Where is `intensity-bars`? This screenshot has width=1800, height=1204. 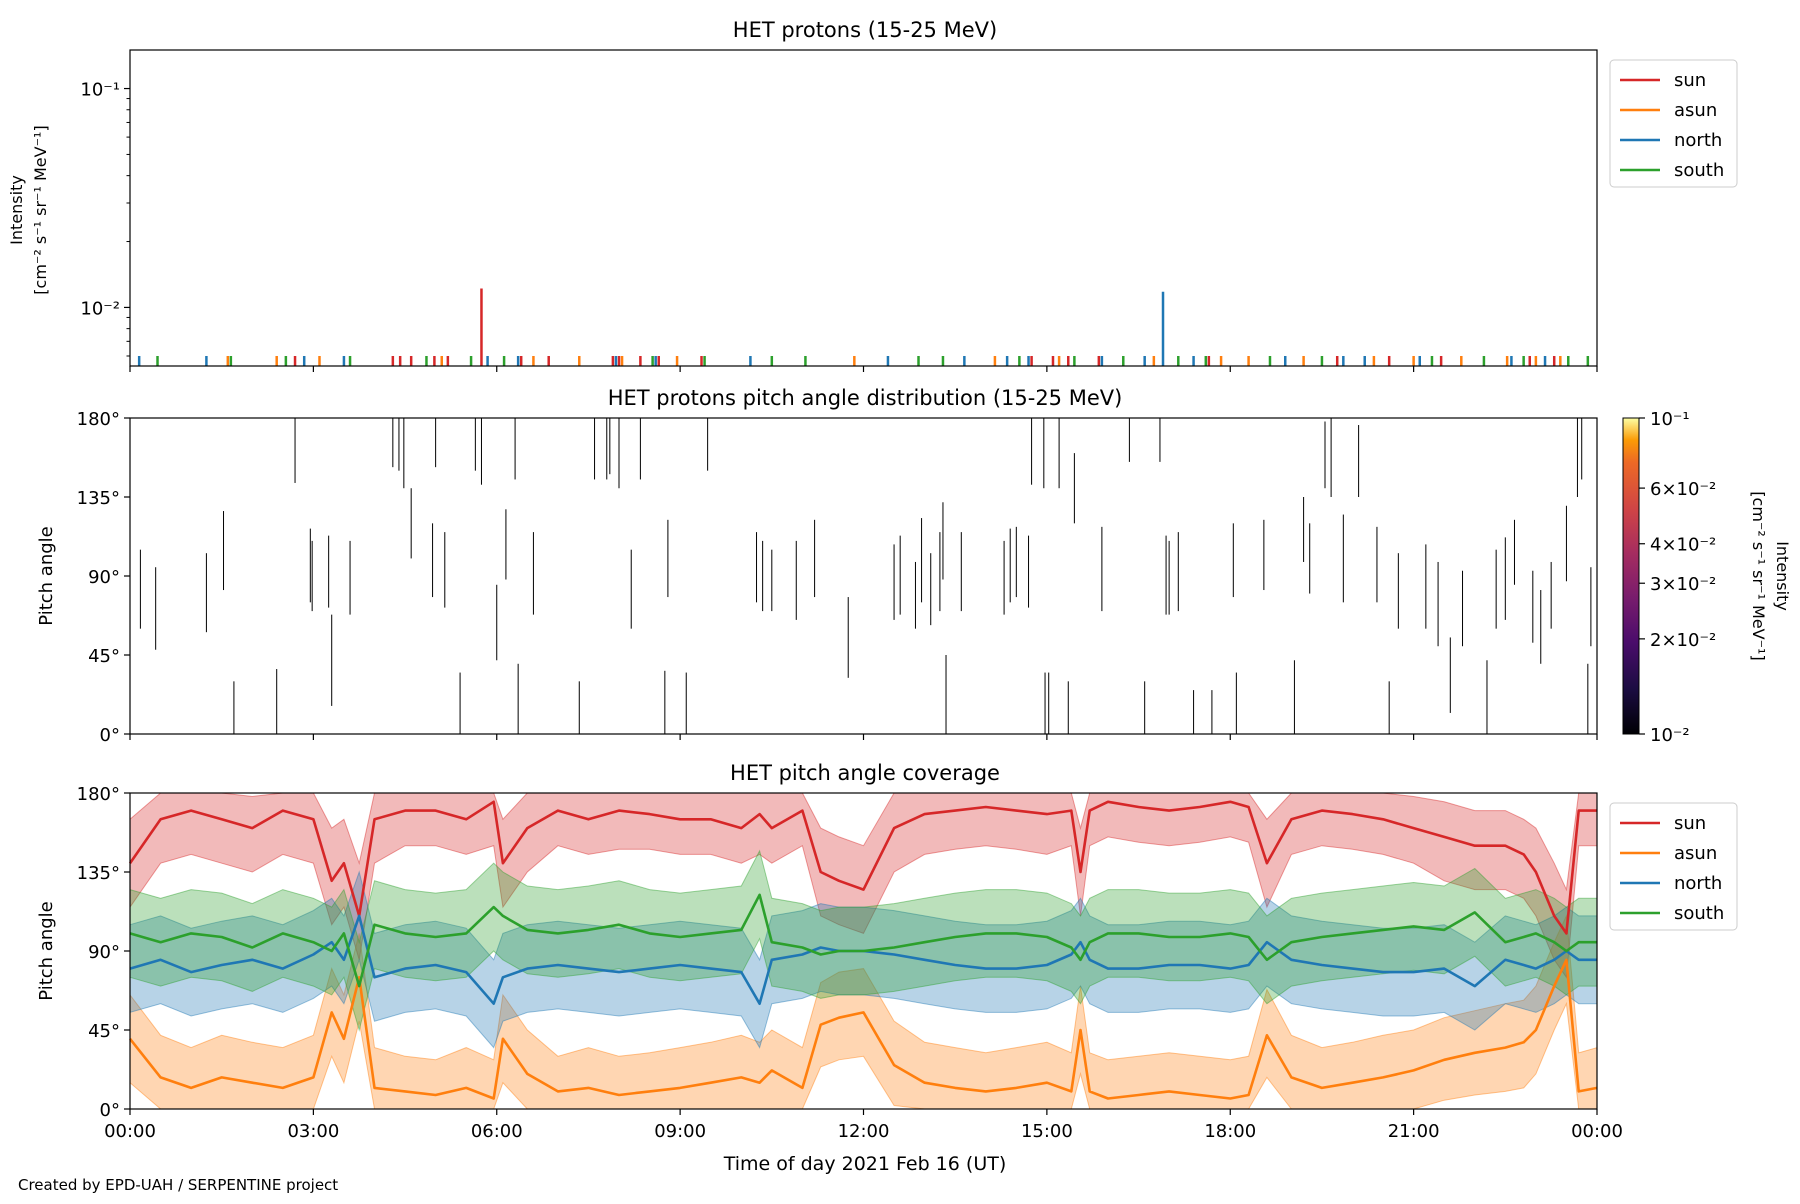 intensity-bars is located at coordinates (863, 327).